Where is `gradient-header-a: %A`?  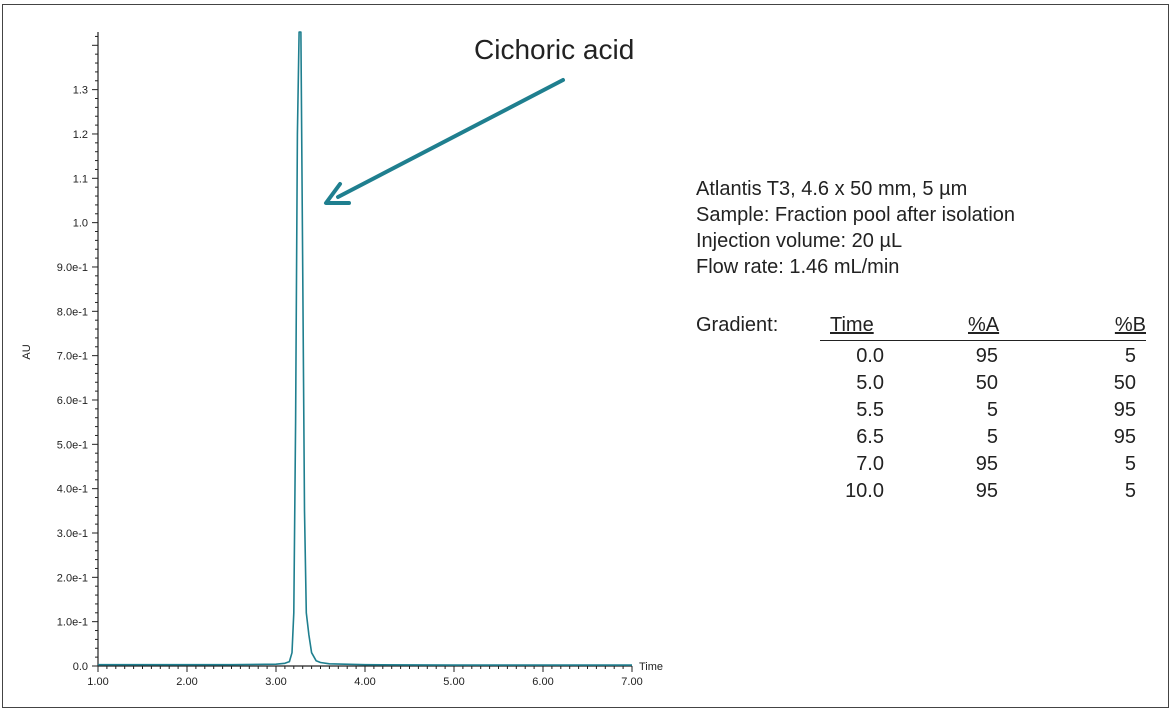
gradient-header-a: %A is located at coordinates (984, 325).